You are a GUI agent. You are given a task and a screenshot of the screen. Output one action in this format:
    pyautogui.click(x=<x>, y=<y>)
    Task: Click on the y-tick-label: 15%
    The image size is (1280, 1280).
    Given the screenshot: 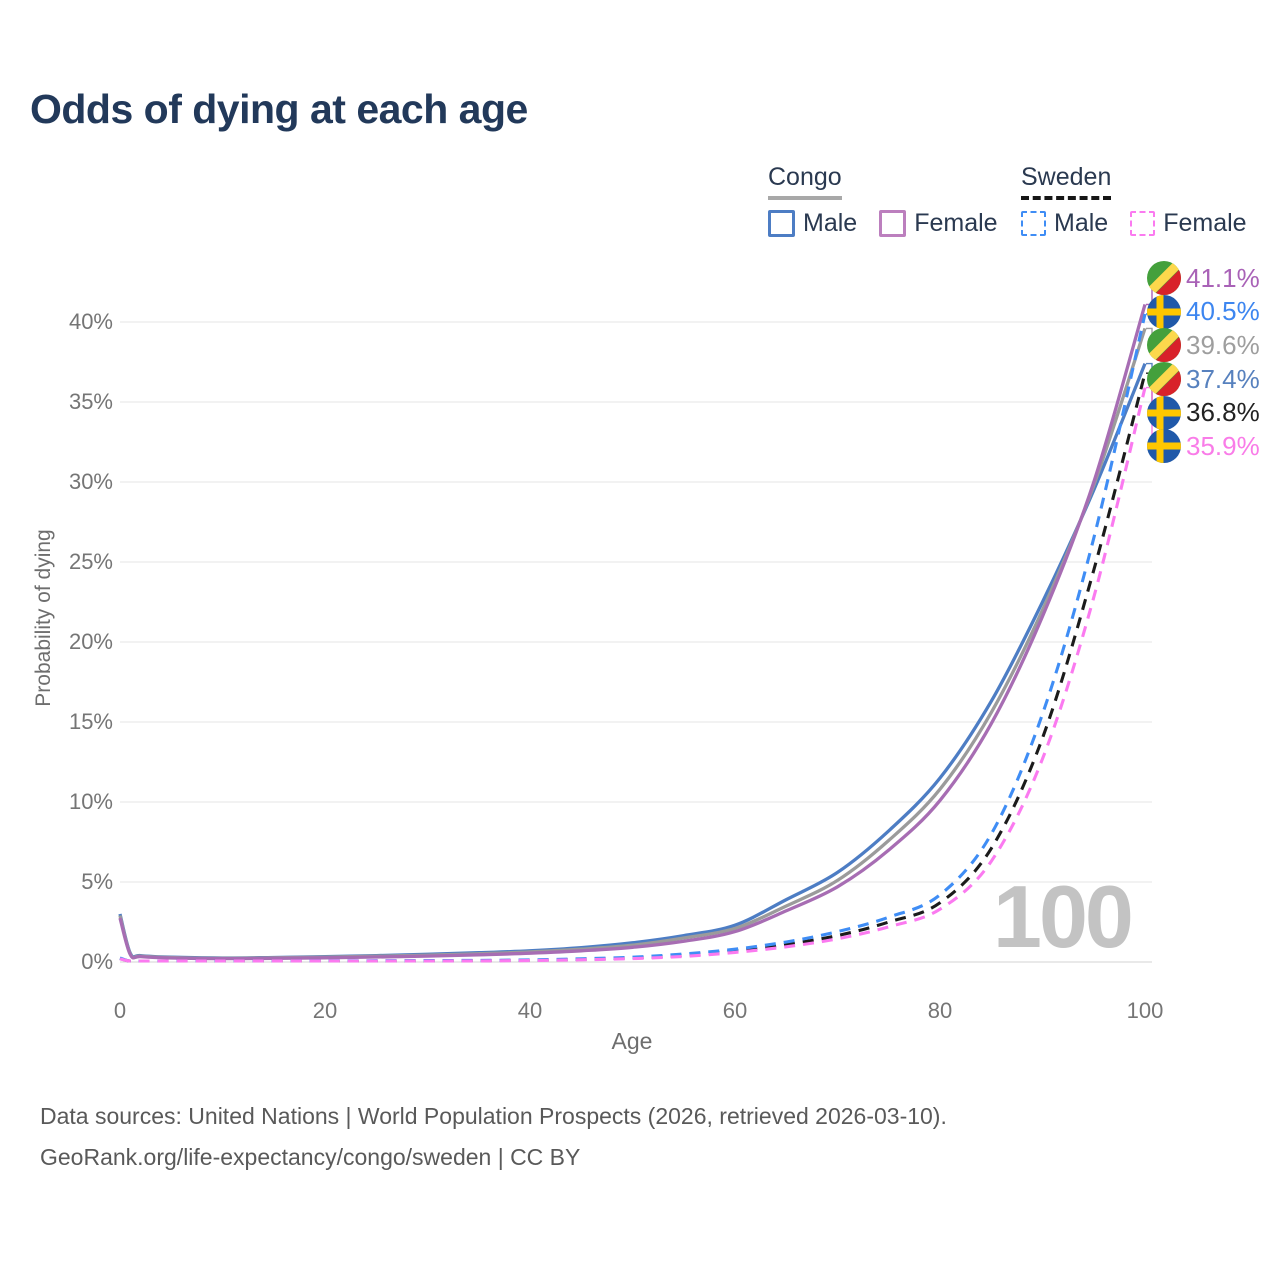 What is the action you would take?
    pyautogui.click(x=90, y=721)
    